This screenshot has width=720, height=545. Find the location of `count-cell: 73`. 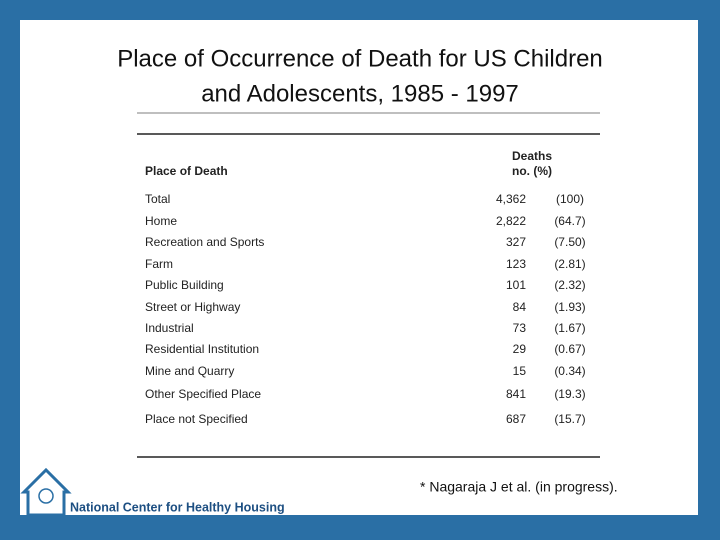

count-cell: 73 is located at coordinates (520, 328).